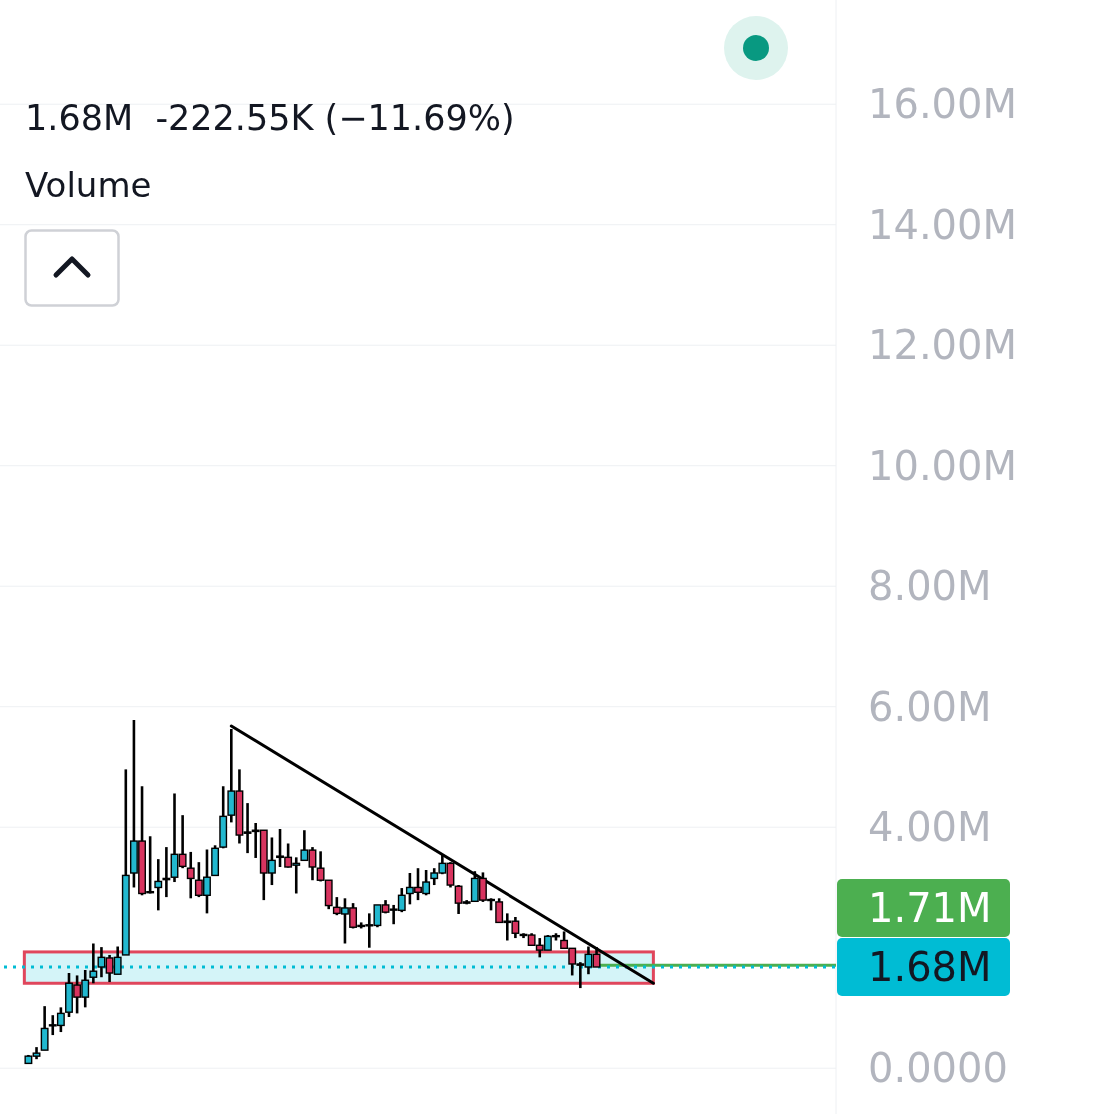 This screenshot has height=1114, width=1095. What do you see at coordinates (930, 827) in the screenshot?
I see `y-tick-label: 4.00M` at bounding box center [930, 827].